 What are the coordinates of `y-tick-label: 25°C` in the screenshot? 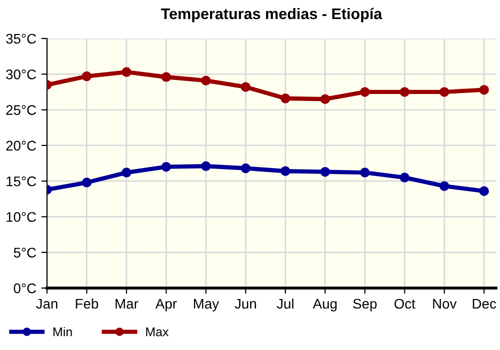 It's located at (21, 110).